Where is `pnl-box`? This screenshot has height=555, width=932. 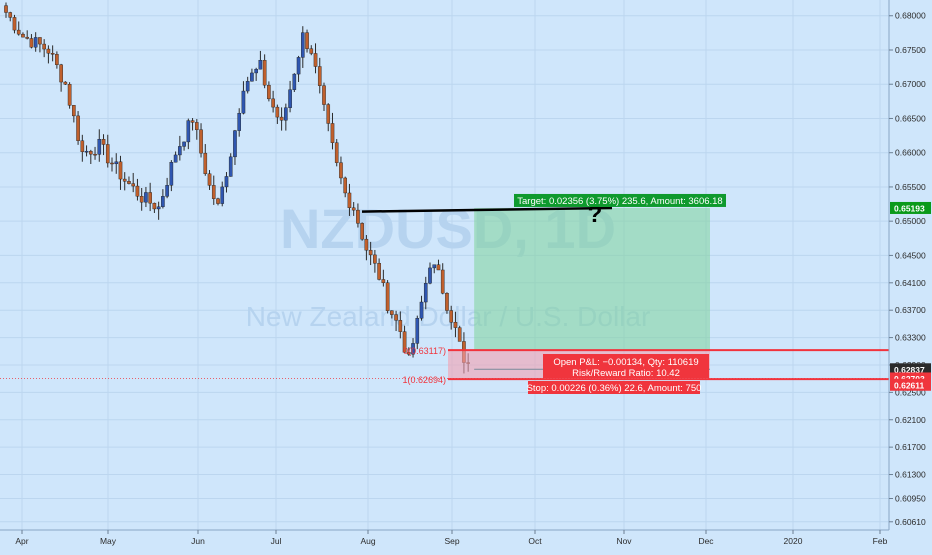
pnl-box is located at coordinates (626, 366).